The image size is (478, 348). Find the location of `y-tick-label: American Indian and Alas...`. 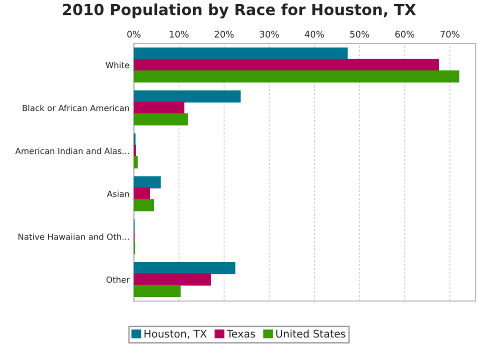

y-tick-label: American Indian and Alas... is located at coordinates (72, 151).